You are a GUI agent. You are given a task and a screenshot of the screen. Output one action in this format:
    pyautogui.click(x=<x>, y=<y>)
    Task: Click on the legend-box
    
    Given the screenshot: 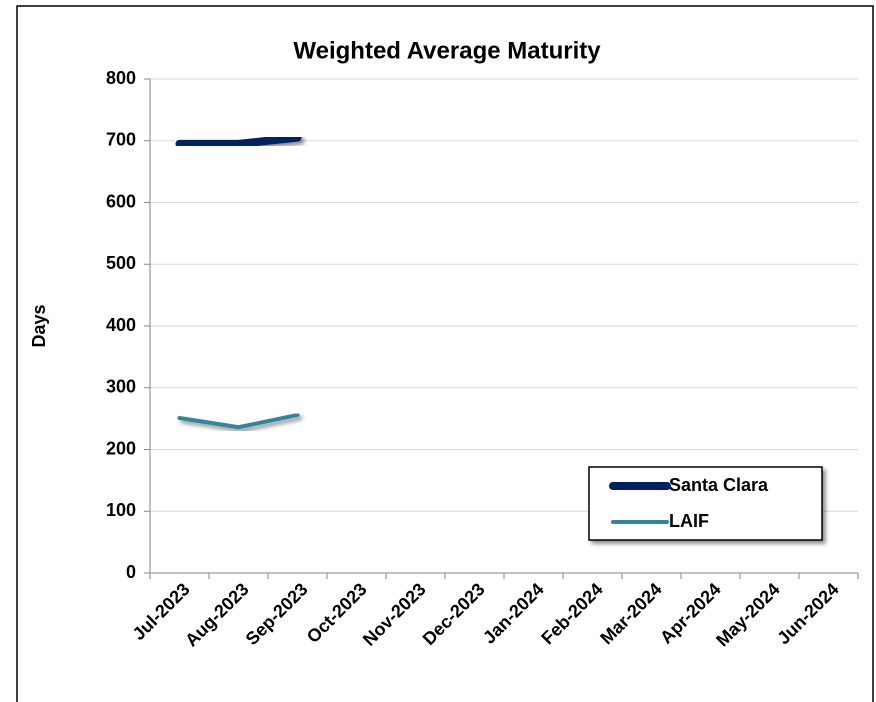 What is the action you would take?
    pyautogui.click(x=705, y=503)
    